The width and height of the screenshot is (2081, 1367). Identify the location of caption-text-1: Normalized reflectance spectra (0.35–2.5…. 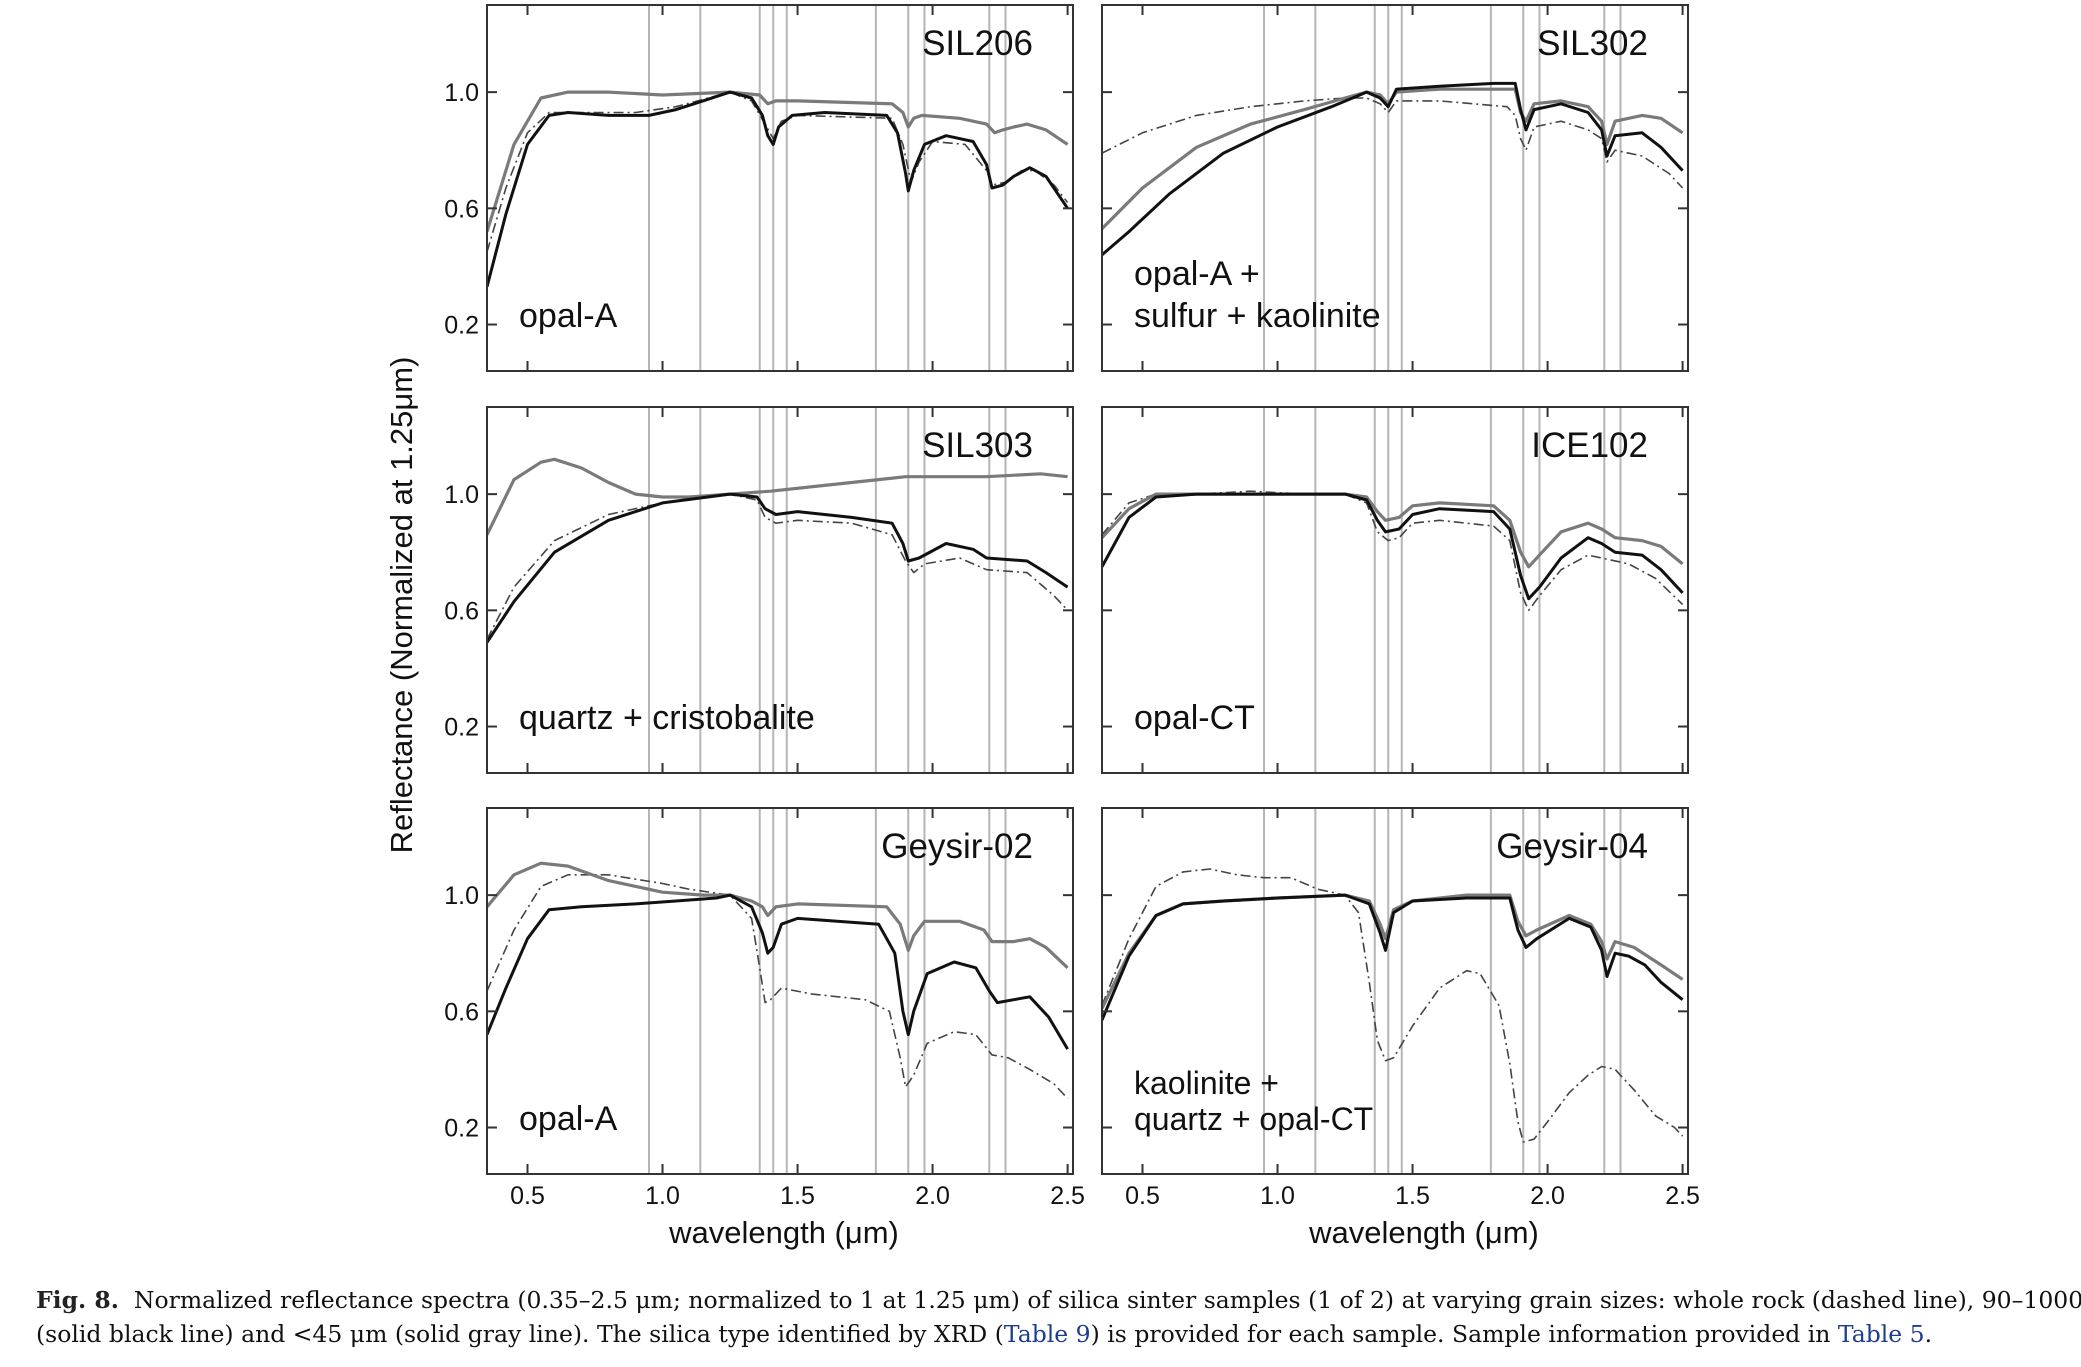
(1107, 1300).